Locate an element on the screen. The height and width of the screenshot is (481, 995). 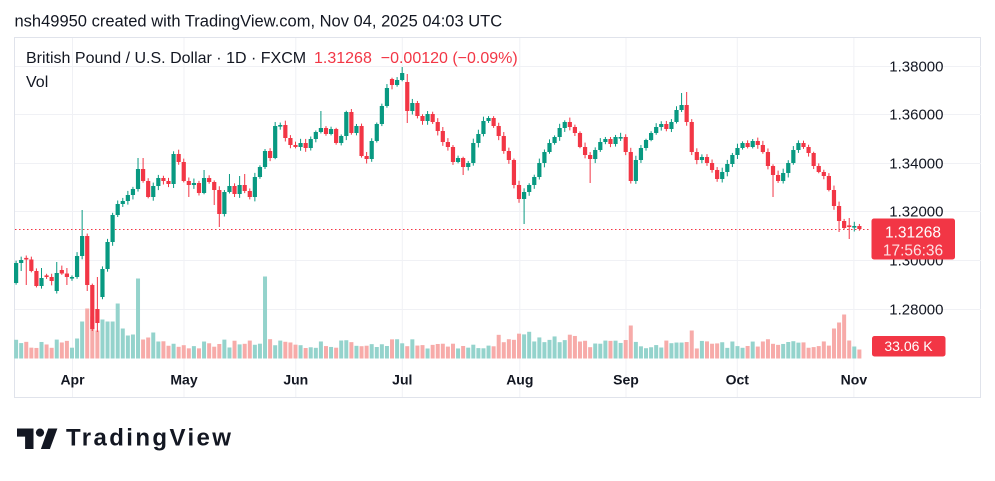
svg-text: Oct is located at coordinates (738, 380).